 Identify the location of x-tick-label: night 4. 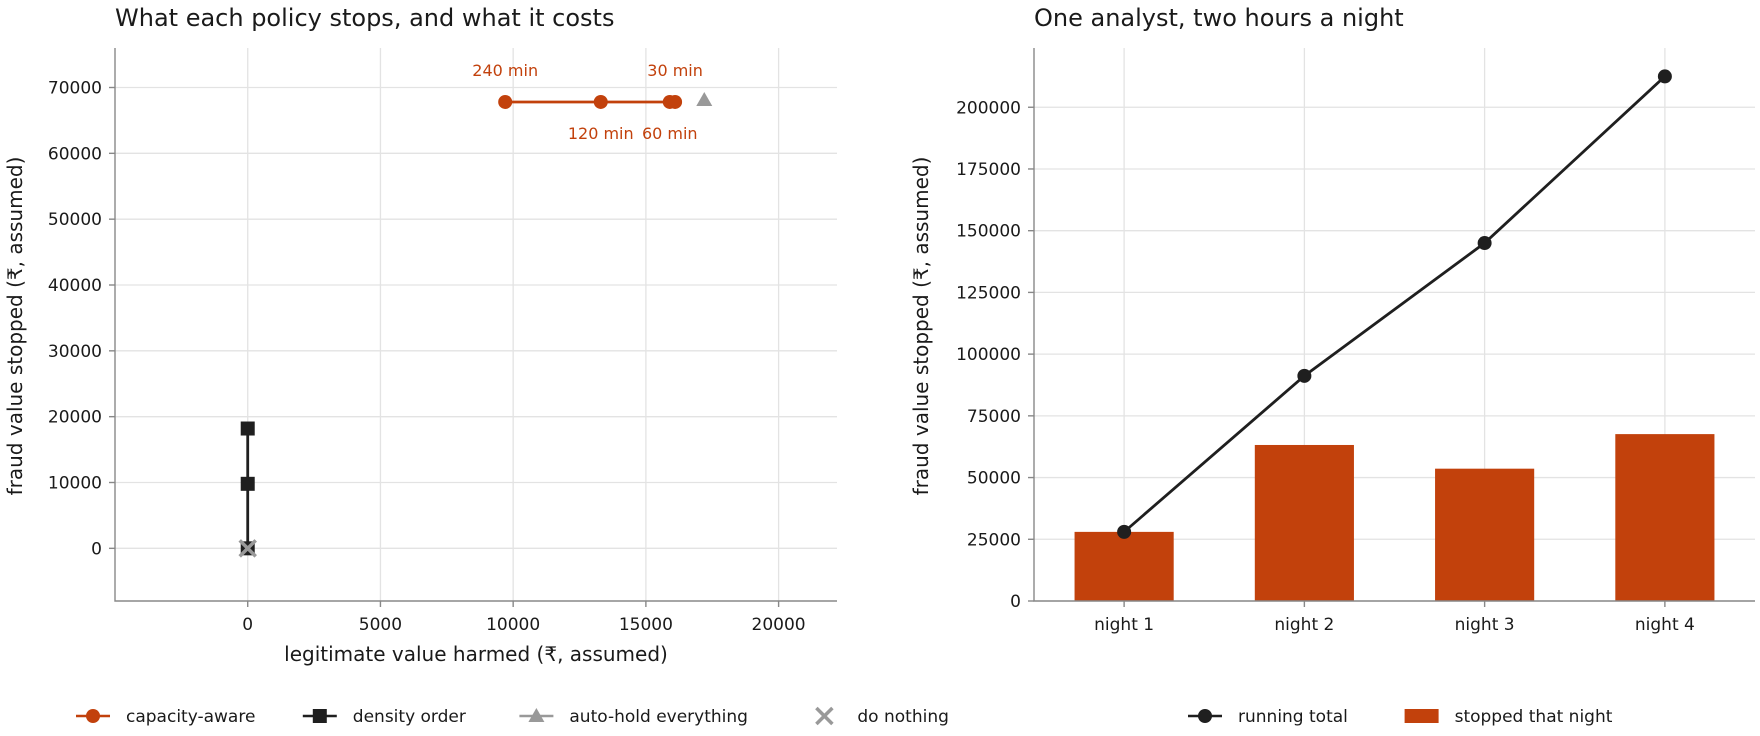
(1665, 625).